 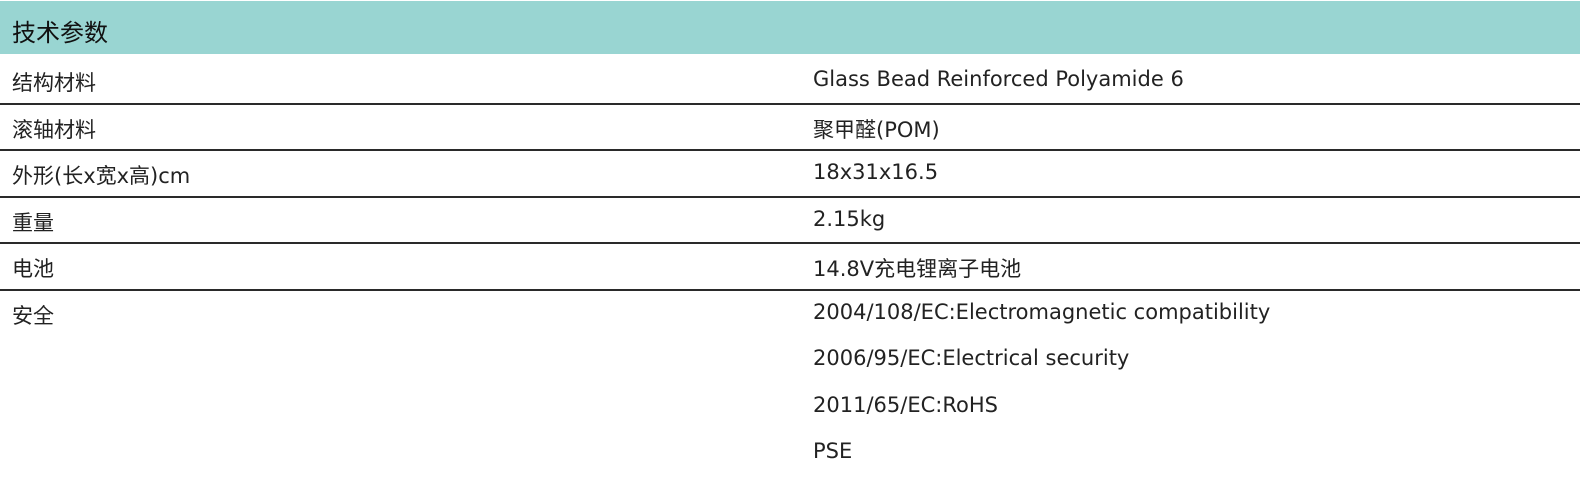 What do you see at coordinates (54, 130) in the screenshot?
I see `row-label: 滚轴材料` at bounding box center [54, 130].